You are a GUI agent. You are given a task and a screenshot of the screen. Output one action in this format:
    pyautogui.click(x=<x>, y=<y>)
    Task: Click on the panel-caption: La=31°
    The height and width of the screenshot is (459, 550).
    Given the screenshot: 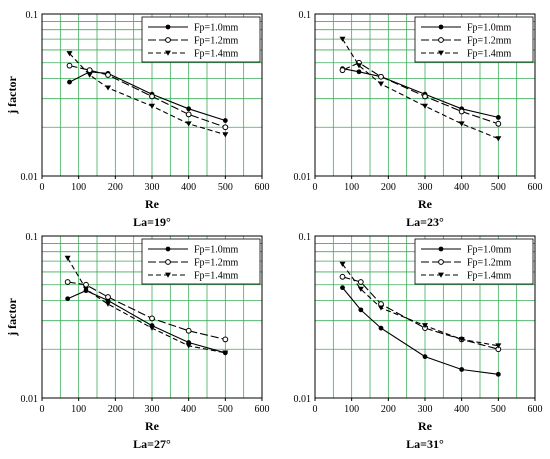 What is the action you would take?
    pyautogui.click(x=425, y=444)
    